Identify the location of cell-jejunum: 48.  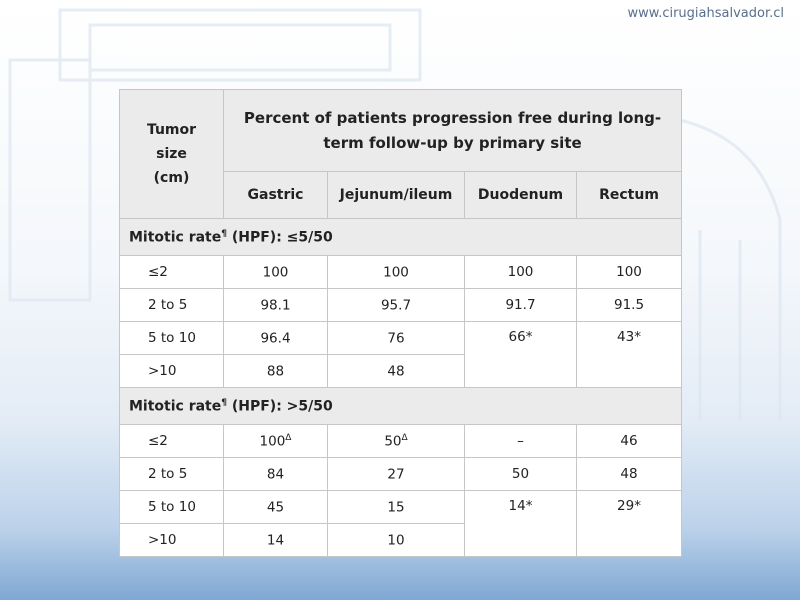
(396, 371).